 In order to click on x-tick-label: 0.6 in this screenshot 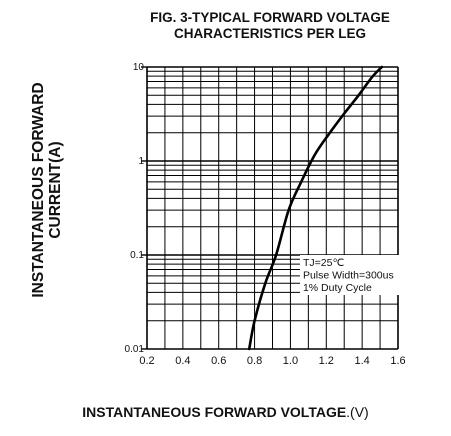, I will do `click(218, 361)`.